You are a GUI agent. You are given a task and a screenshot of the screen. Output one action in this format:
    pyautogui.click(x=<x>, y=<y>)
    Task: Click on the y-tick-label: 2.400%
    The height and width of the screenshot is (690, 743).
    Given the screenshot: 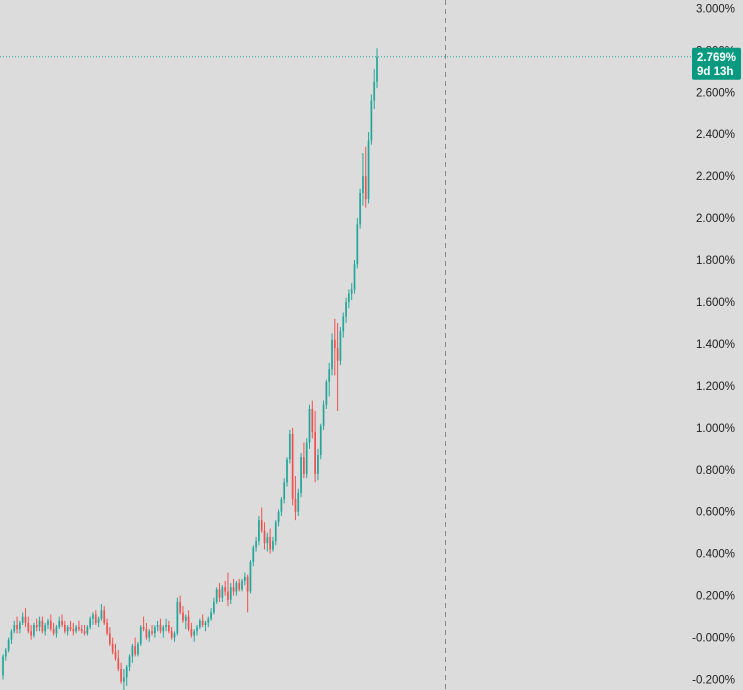 What is the action you would take?
    pyautogui.click(x=715, y=135)
    